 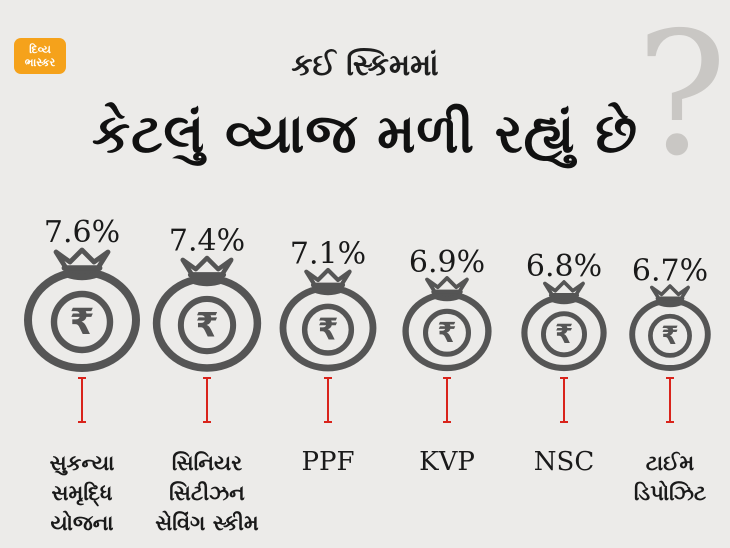 What do you see at coordinates (207, 241) in the screenshot?
I see `value-label-1: 7.4%` at bounding box center [207, 241].